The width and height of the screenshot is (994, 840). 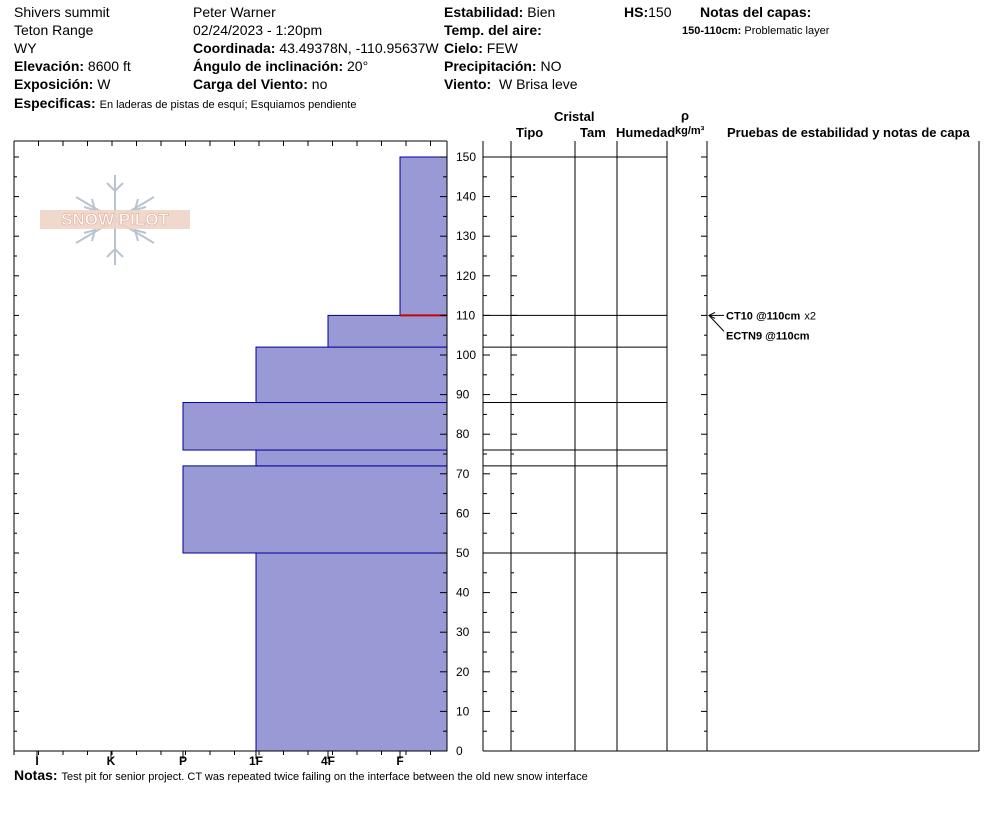 What do you see at coordinates (54, 84) in the screenshot?
I see `aspect-label: Exposición:` at bounding box center [54, 84].